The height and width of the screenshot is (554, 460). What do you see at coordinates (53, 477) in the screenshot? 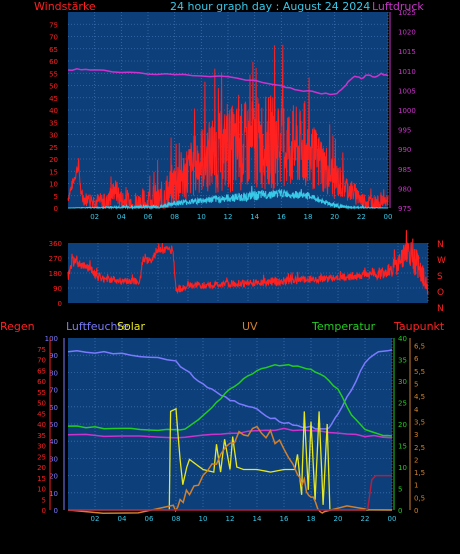
I see `humidity-tick-label: 20` at bounding box center [53, 477].